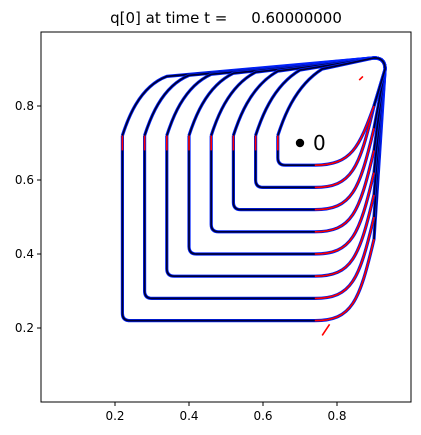  What do you see at coordinates (300, 143) in the screenshot?
I see `marker-point` at bounding box center [300, 143].